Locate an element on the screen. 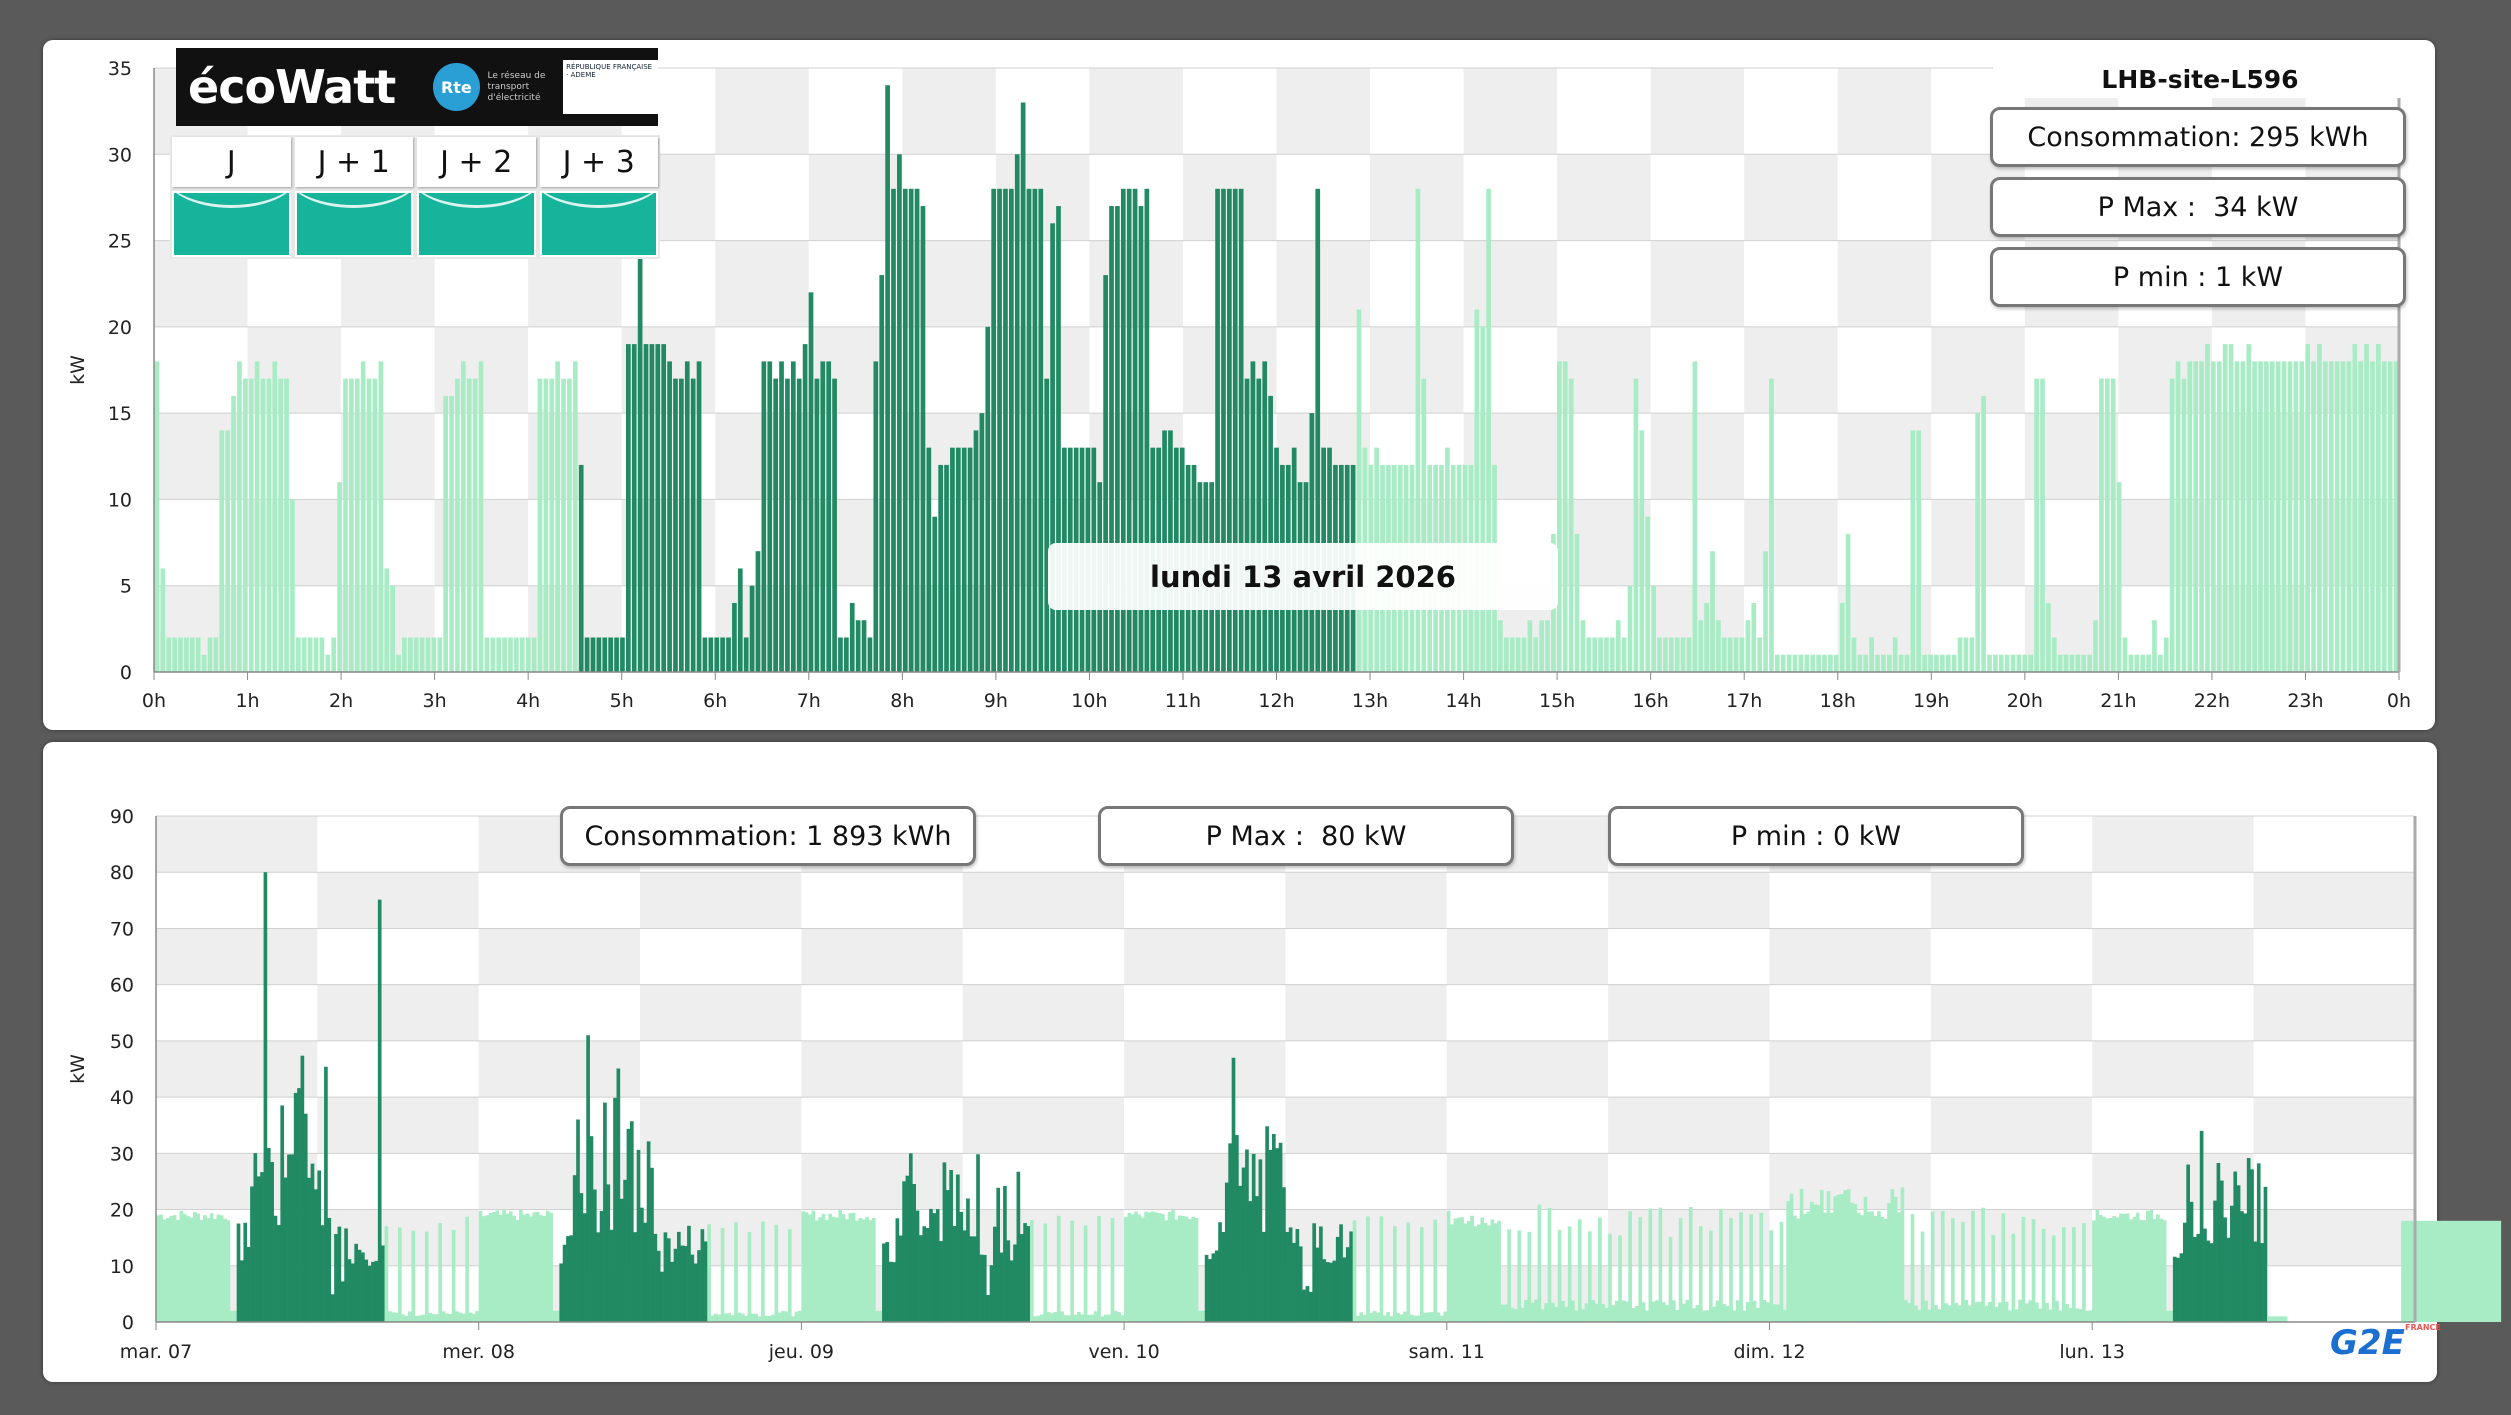 Image resolution: width=2511 pixels, height=1415 pixels. x-tick-label: dim. 12 is located at coordinates (1769, 1352).